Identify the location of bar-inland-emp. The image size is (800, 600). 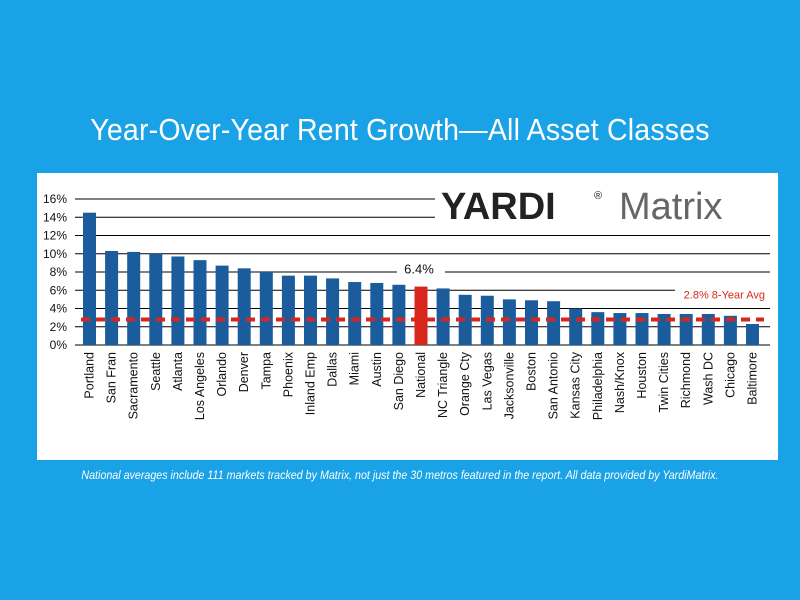
(310, 310).